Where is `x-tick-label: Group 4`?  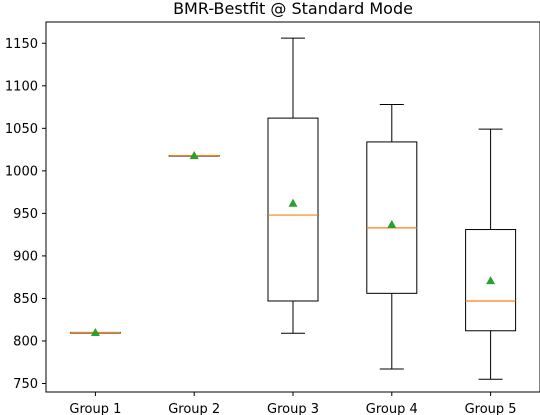
x-tick-label: Group 4 is located at coordinates (392, 408).